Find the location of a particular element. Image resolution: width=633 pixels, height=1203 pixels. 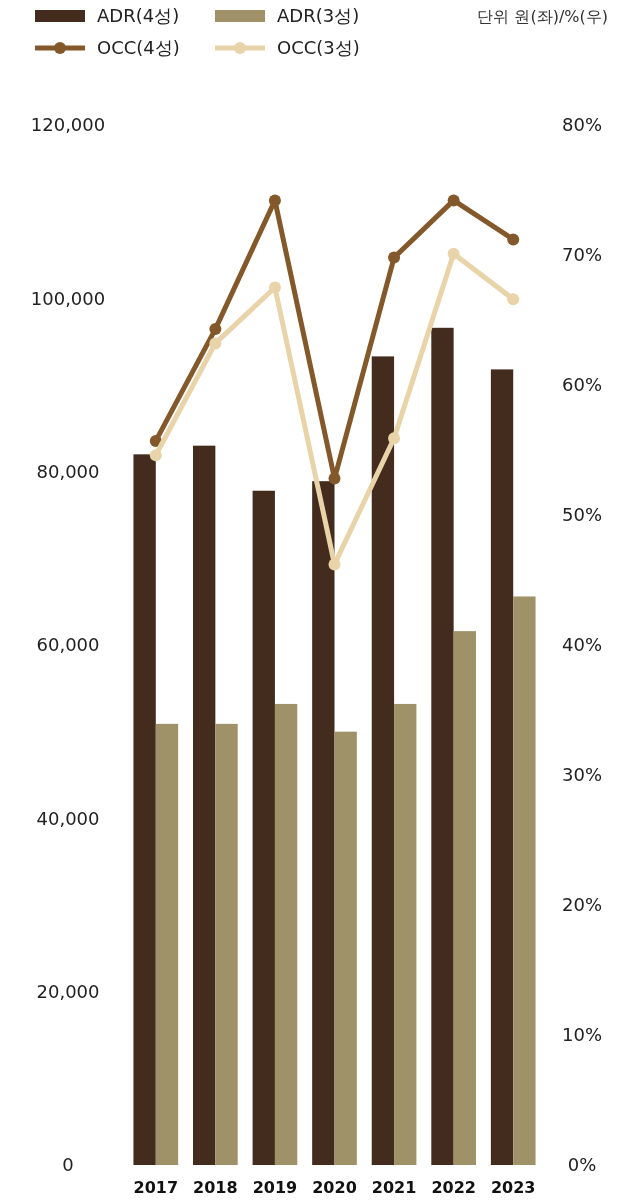

y2-tick-label: 10% is located at coordinates (582, 1035).